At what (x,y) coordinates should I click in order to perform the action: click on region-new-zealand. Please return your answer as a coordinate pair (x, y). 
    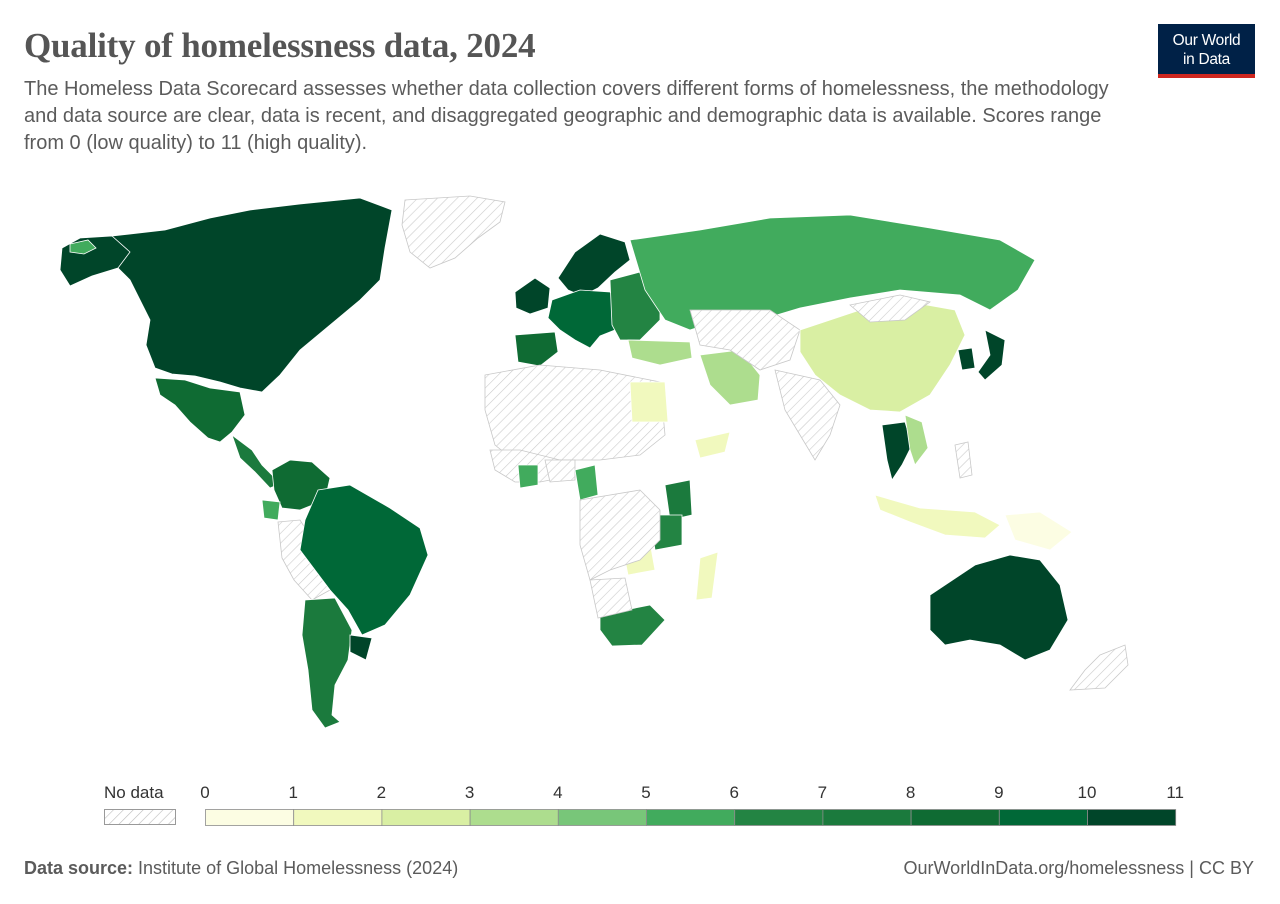
    Looking at the image, I should click on (1099, 667).